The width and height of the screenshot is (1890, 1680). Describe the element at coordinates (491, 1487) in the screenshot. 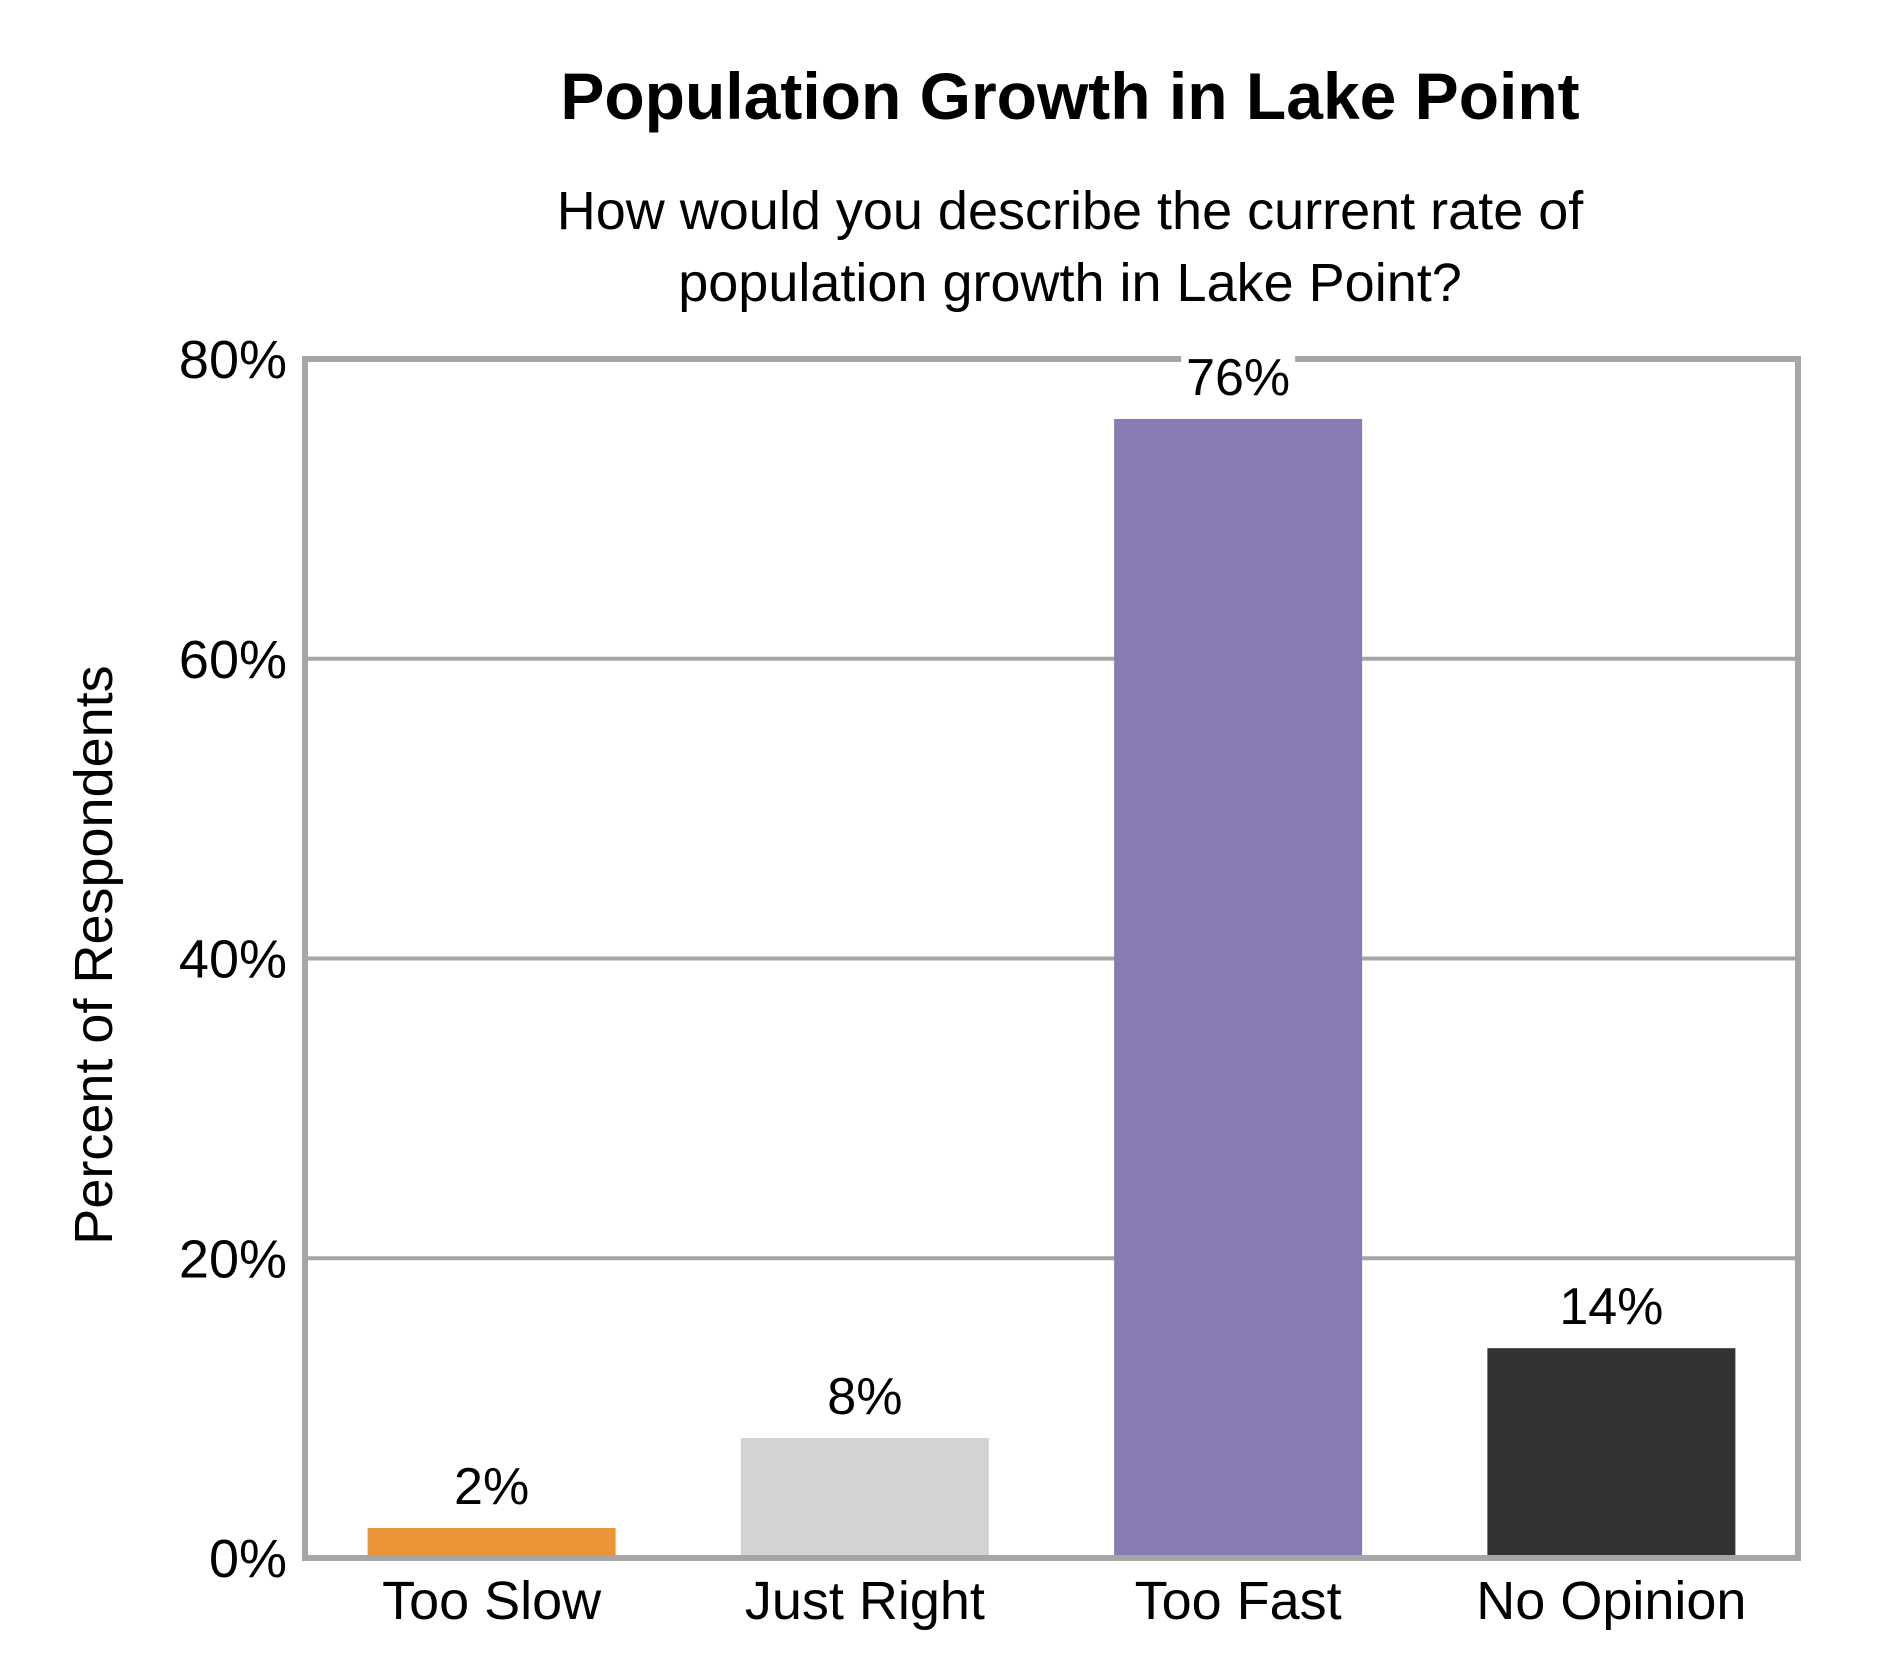

I see `data-label: 2%` at that location.